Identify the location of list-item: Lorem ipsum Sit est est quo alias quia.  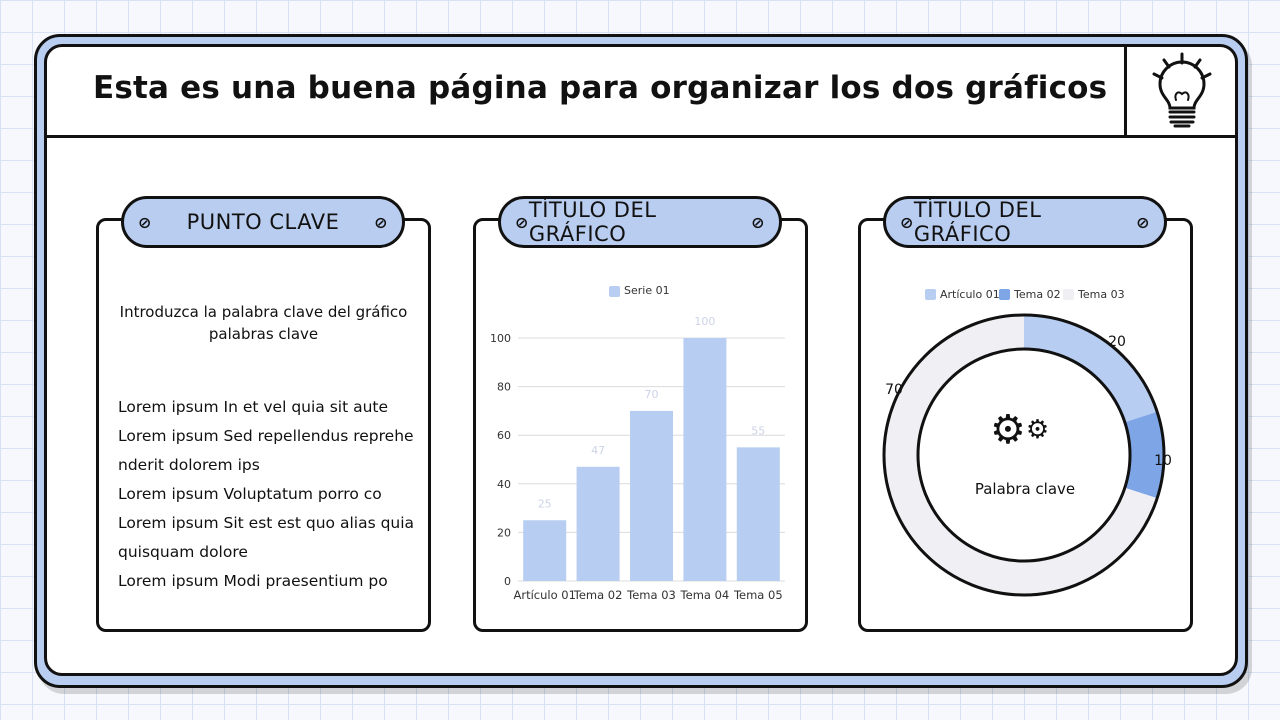
(266, 523).